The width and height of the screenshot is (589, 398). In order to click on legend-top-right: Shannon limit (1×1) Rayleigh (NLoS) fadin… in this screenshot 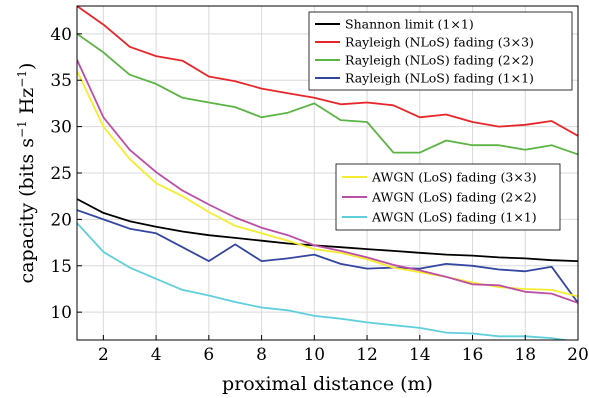, I will do `click(440, 51)`.